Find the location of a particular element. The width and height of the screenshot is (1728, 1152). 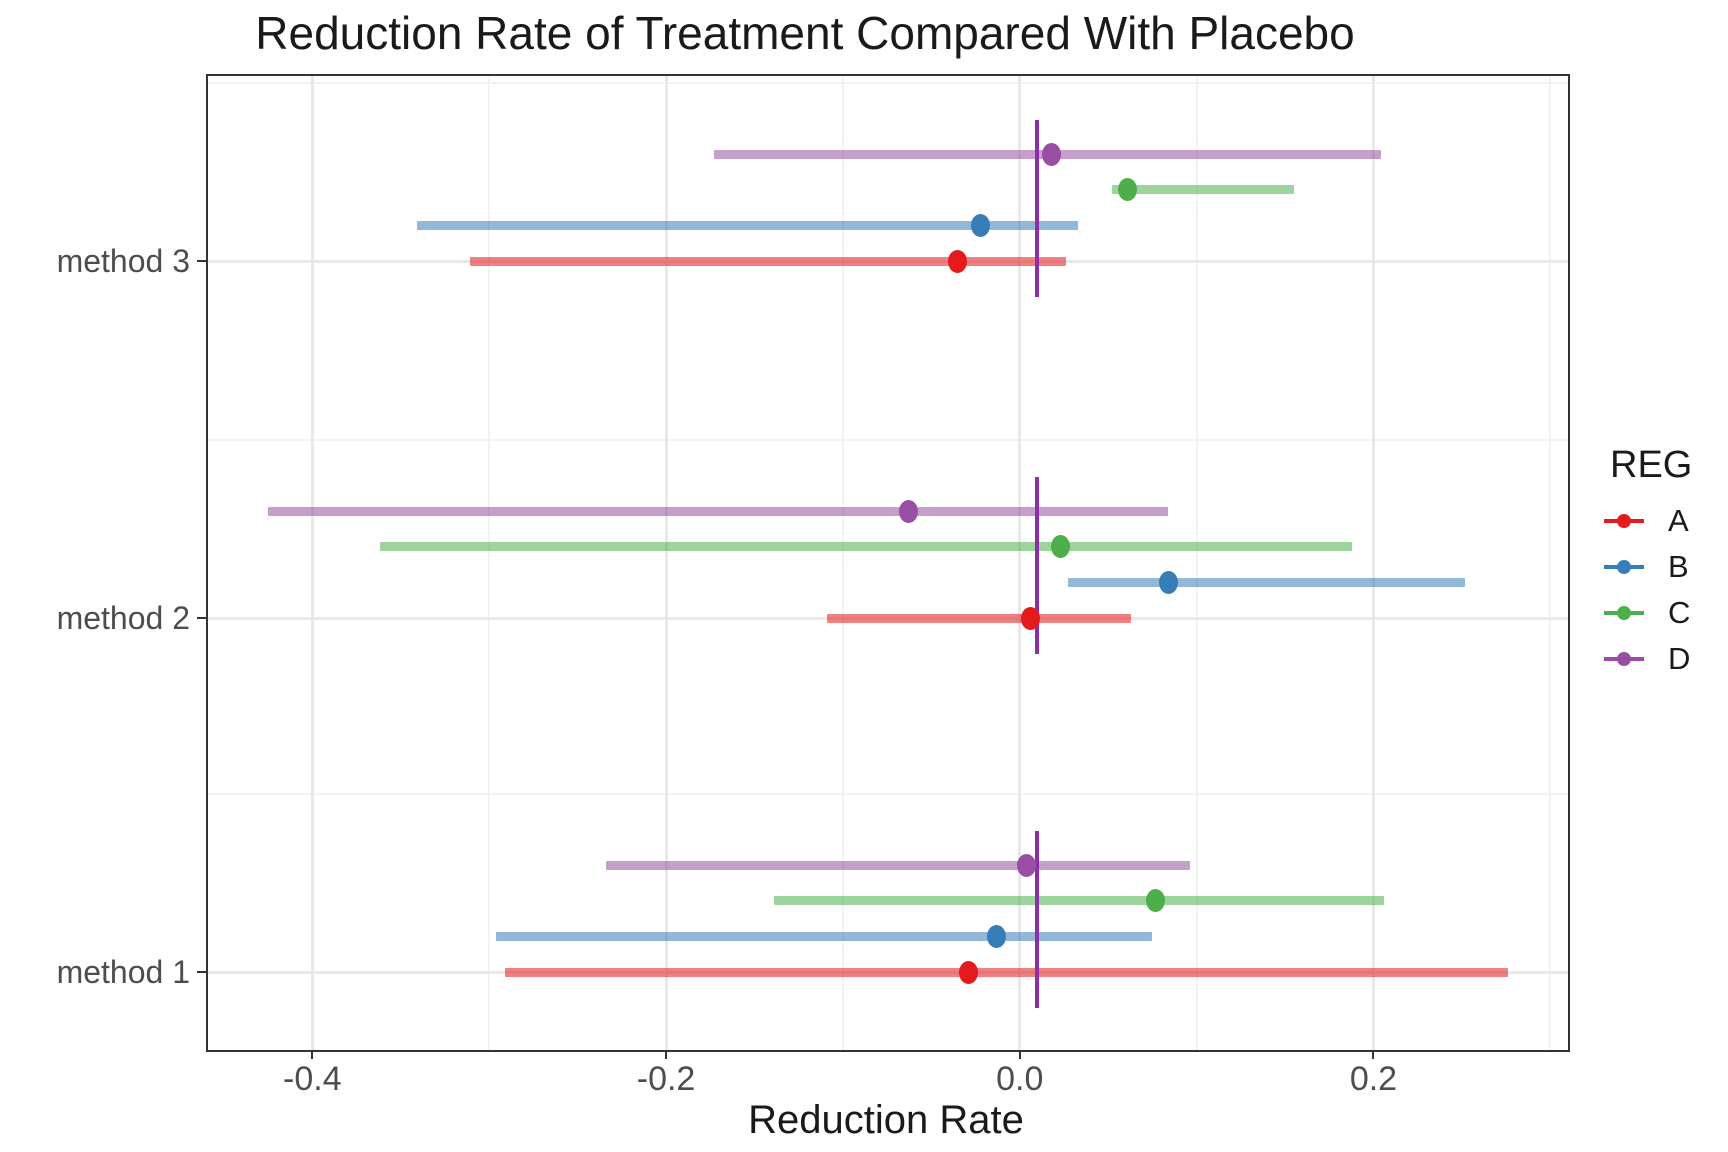

x-tick-label: -0.4 is located at coordinates (312, 1079).